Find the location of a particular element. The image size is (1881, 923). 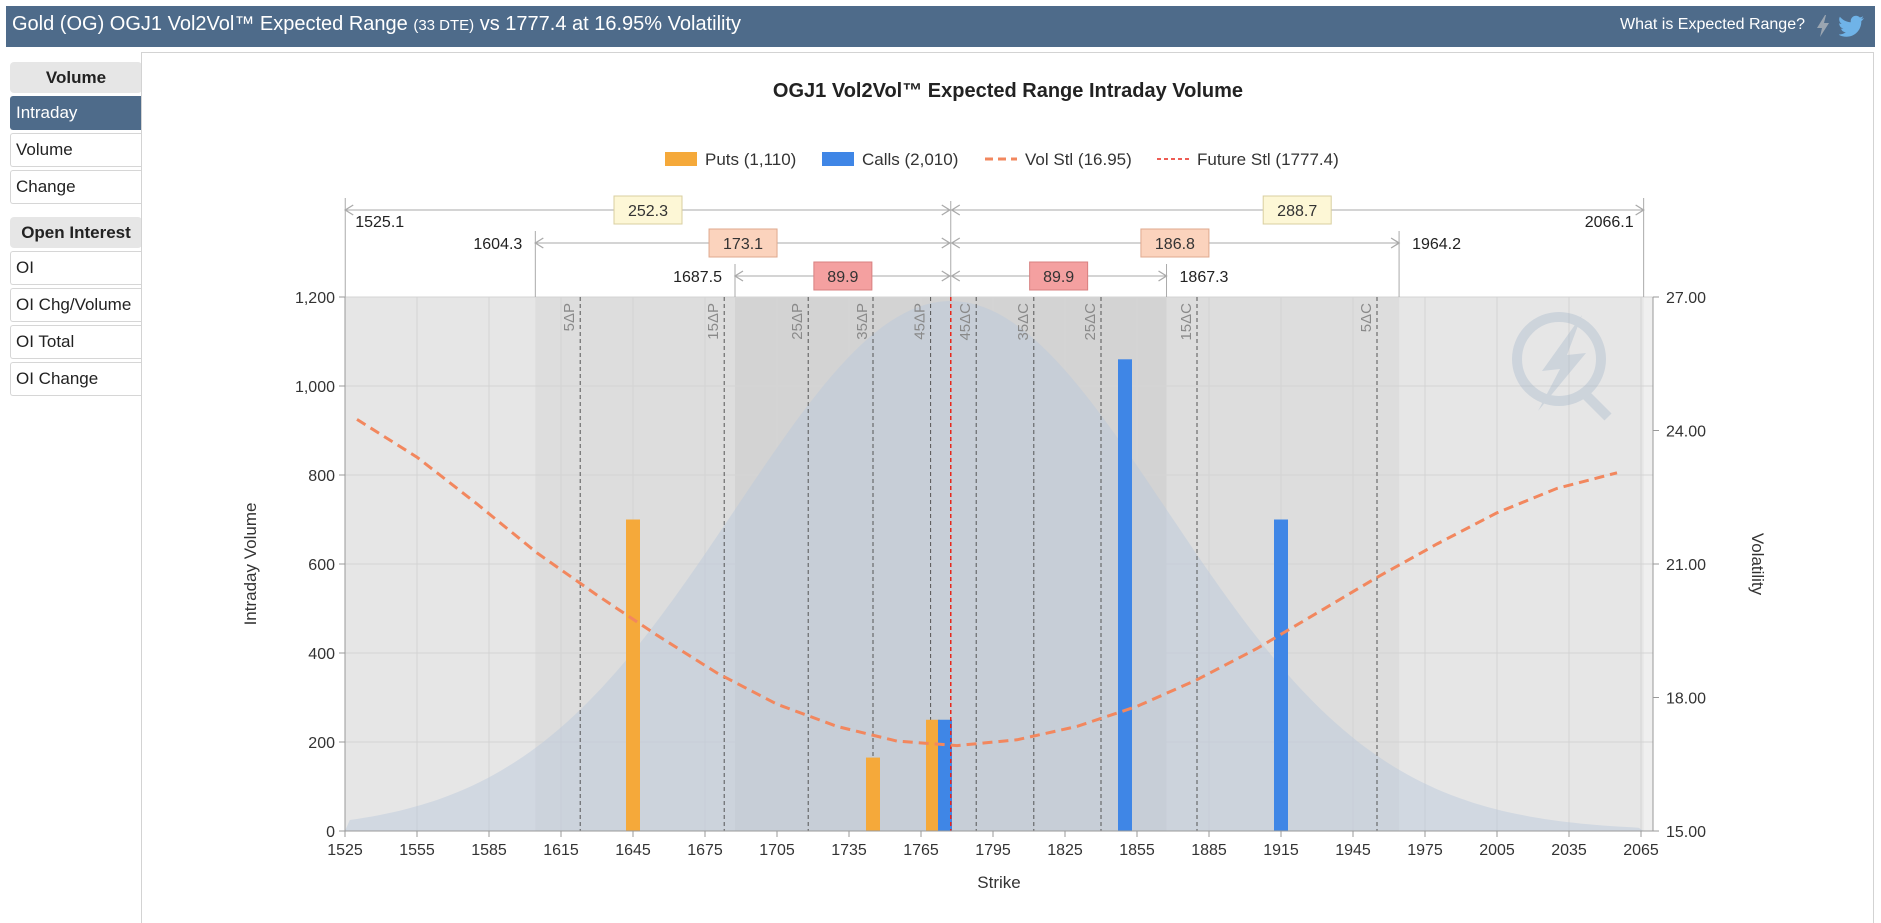

expected-range-2sd: 173.1 186.8 1604.3 1964.2 is located at coordinates (967, 262).